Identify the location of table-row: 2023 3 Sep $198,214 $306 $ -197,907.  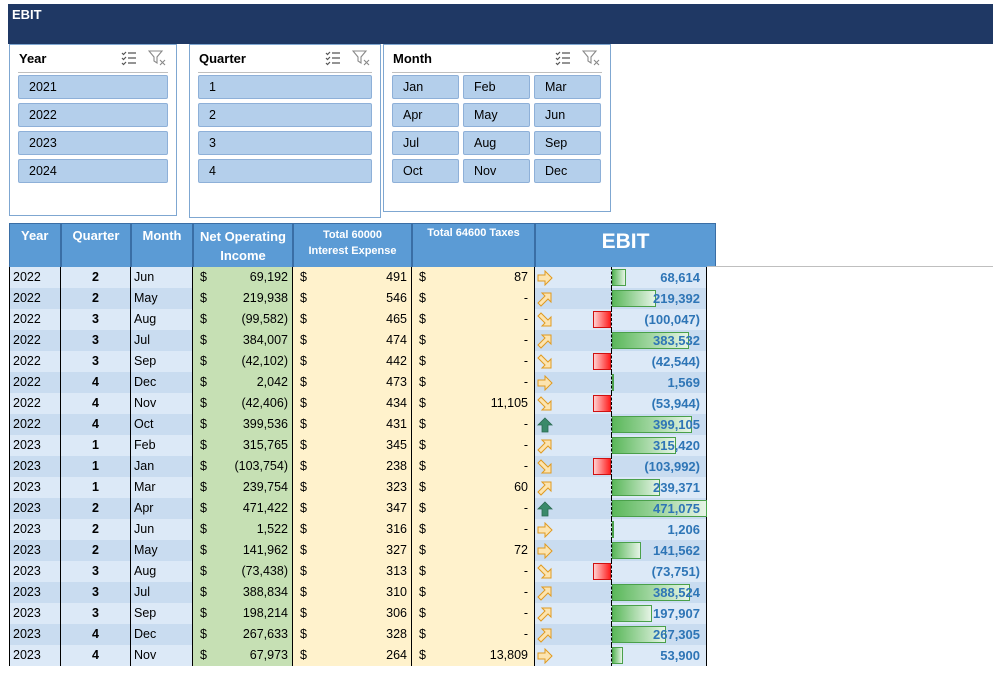
(358, 613).